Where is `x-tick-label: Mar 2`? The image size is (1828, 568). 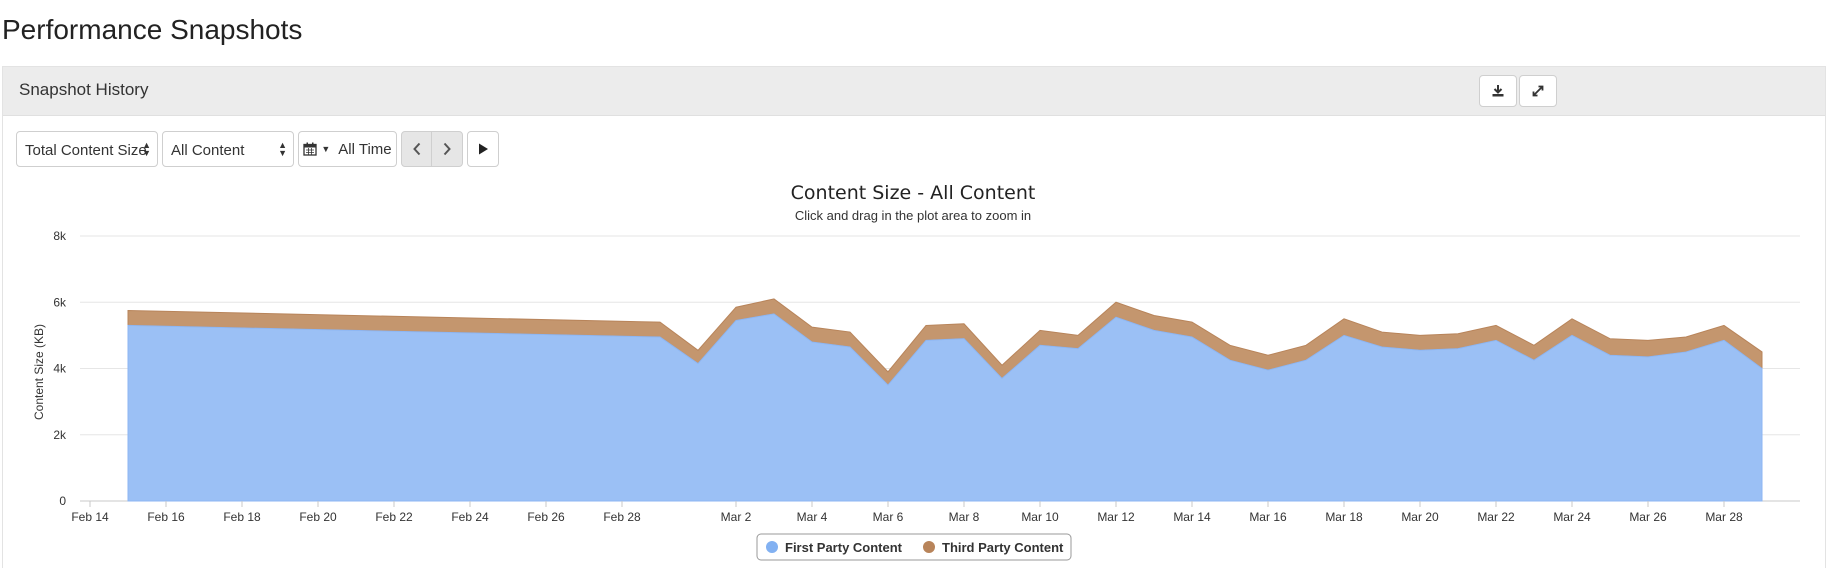
x-tick-label: Mar 2 is located at coordinates (736, 517).